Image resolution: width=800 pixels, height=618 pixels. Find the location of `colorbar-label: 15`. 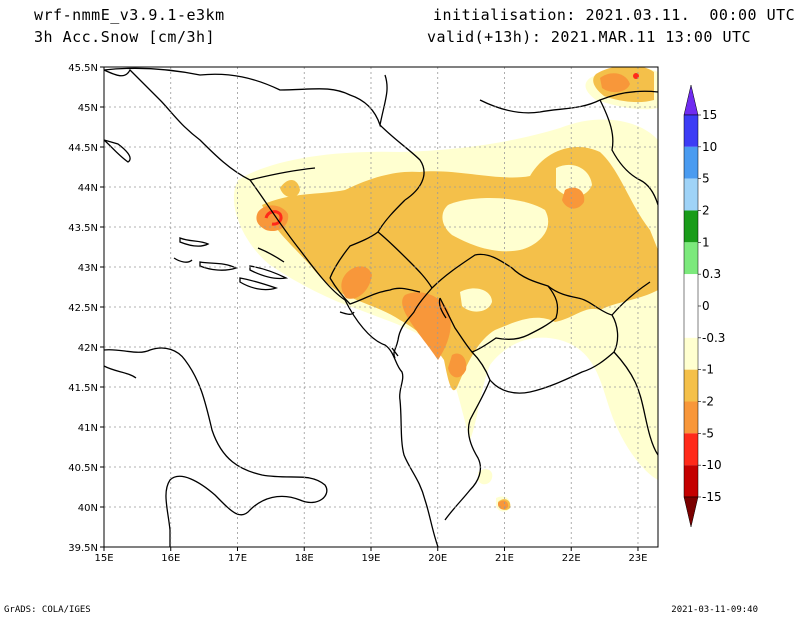

colorbar-label: 15 is located at coordinates (709, 115).